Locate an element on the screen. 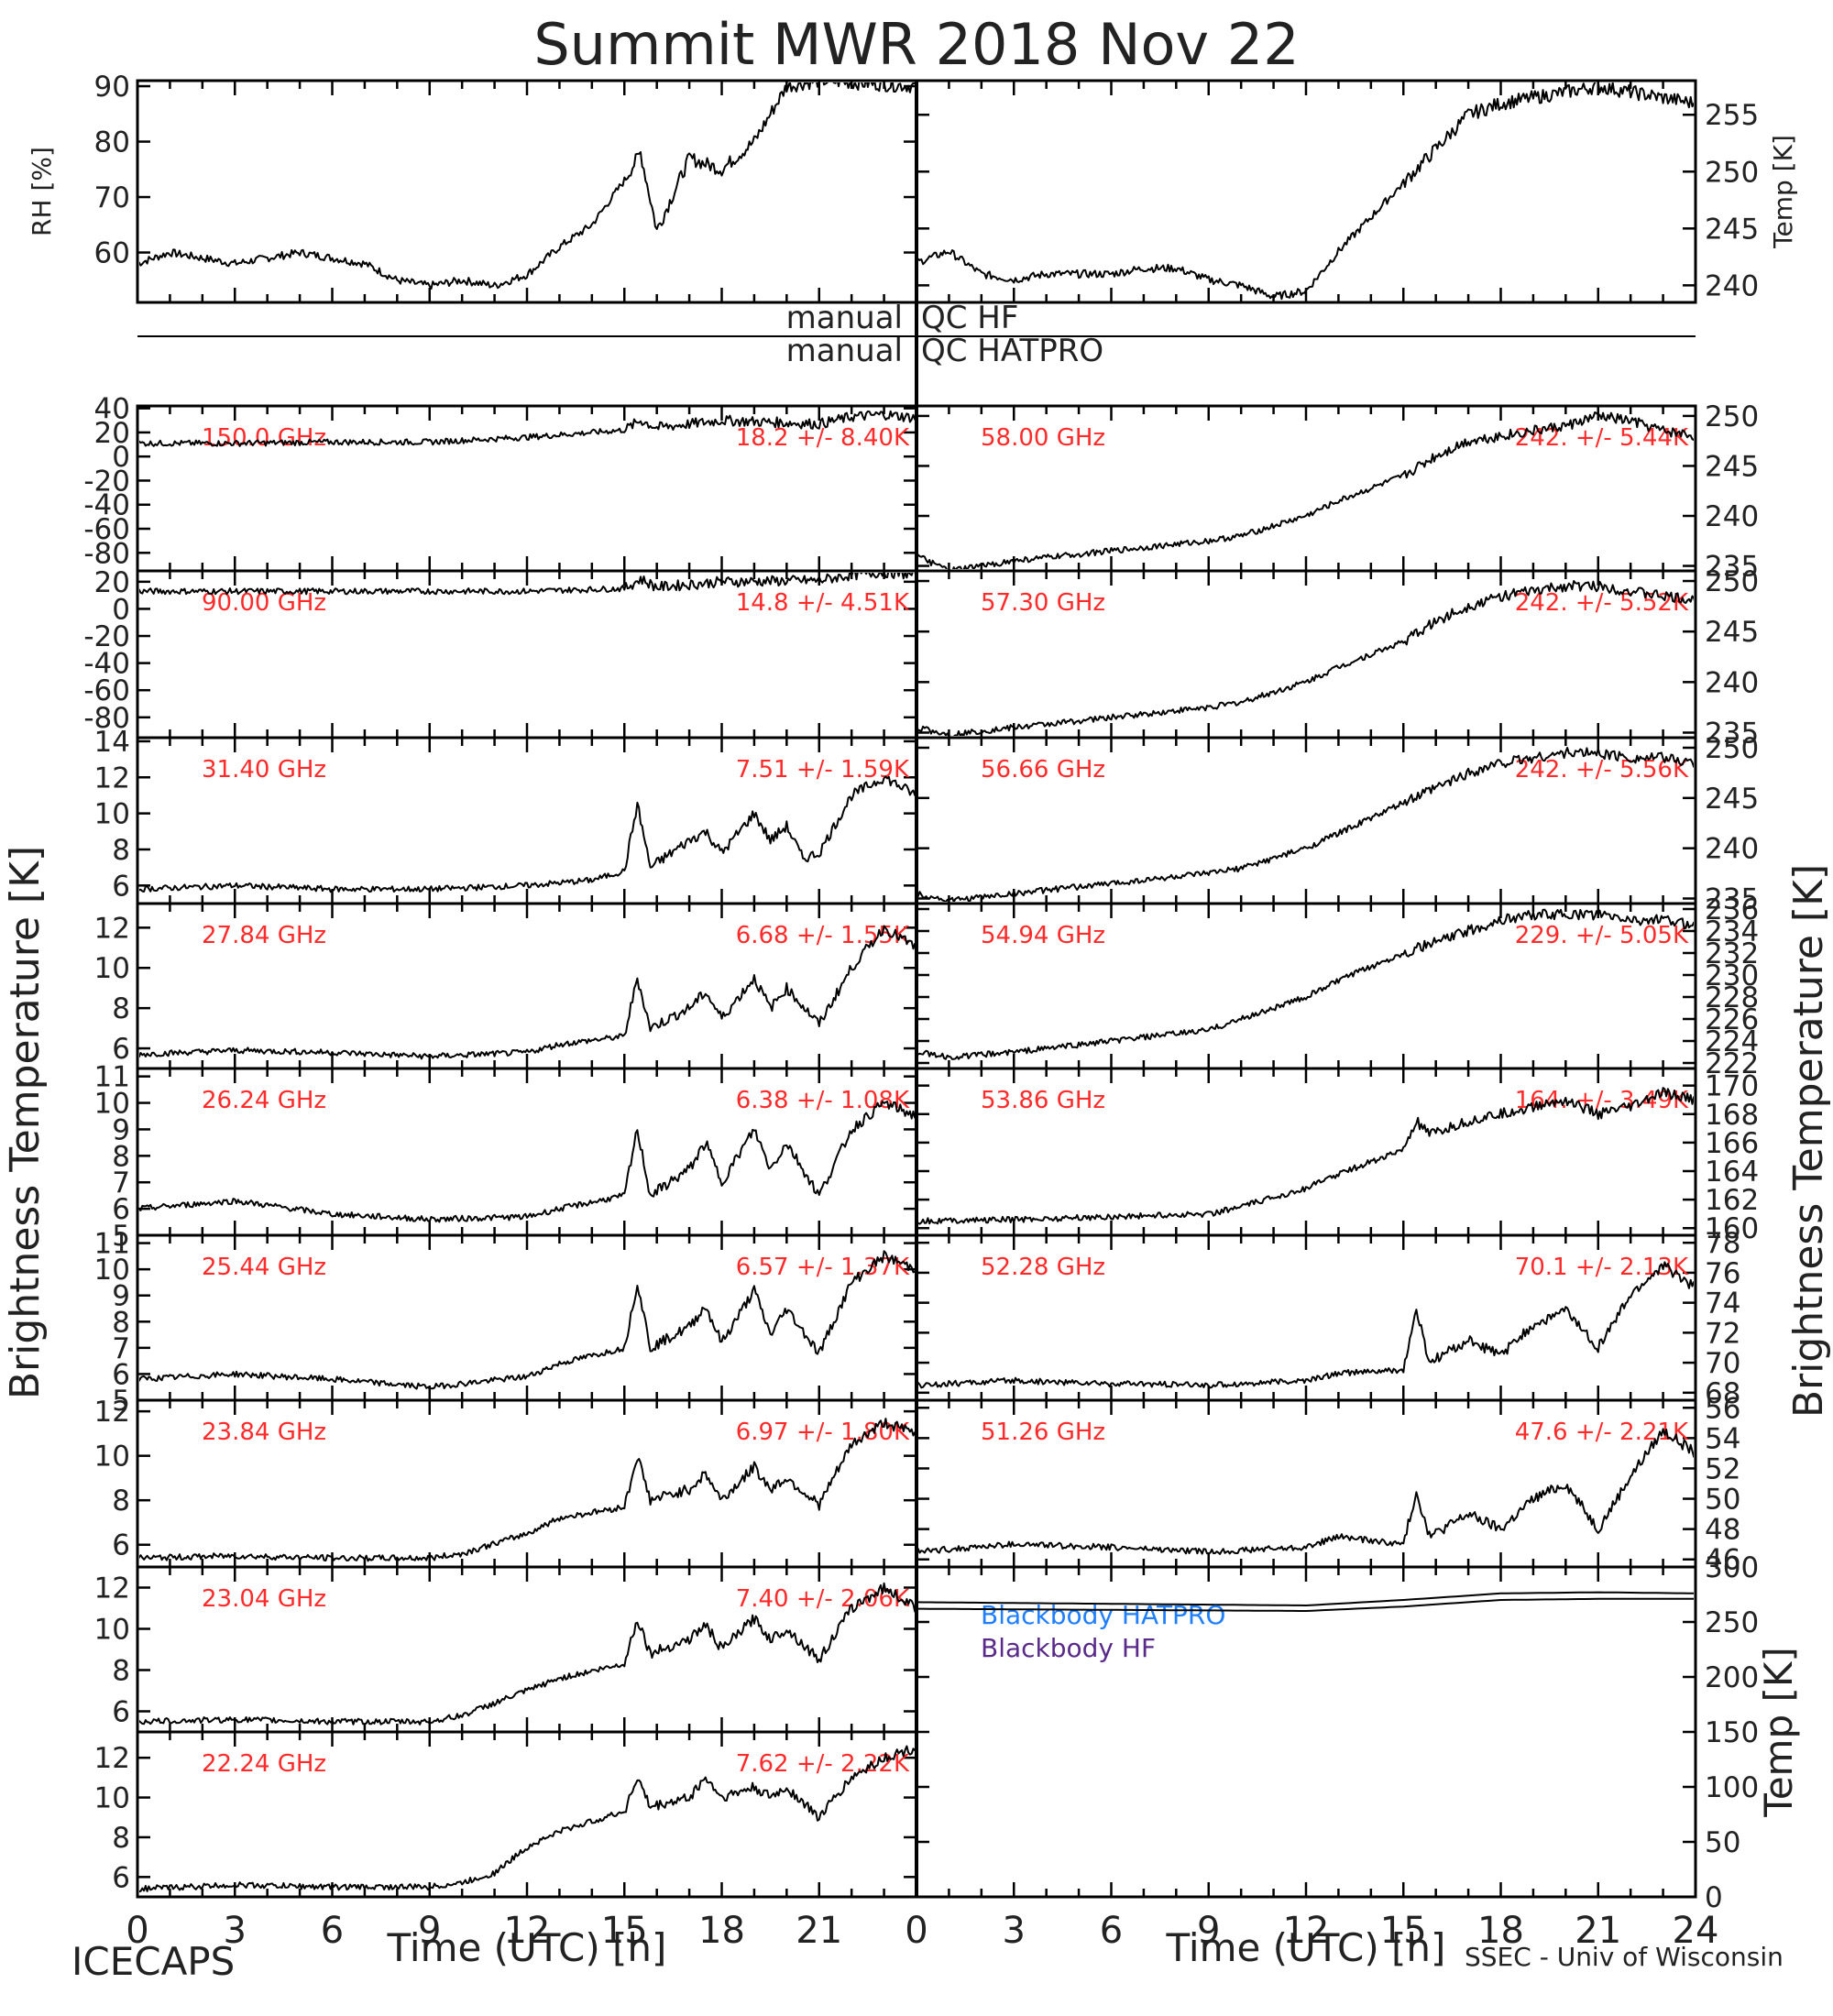  y-tick-label: -40 is located at coordinates (106, 505).